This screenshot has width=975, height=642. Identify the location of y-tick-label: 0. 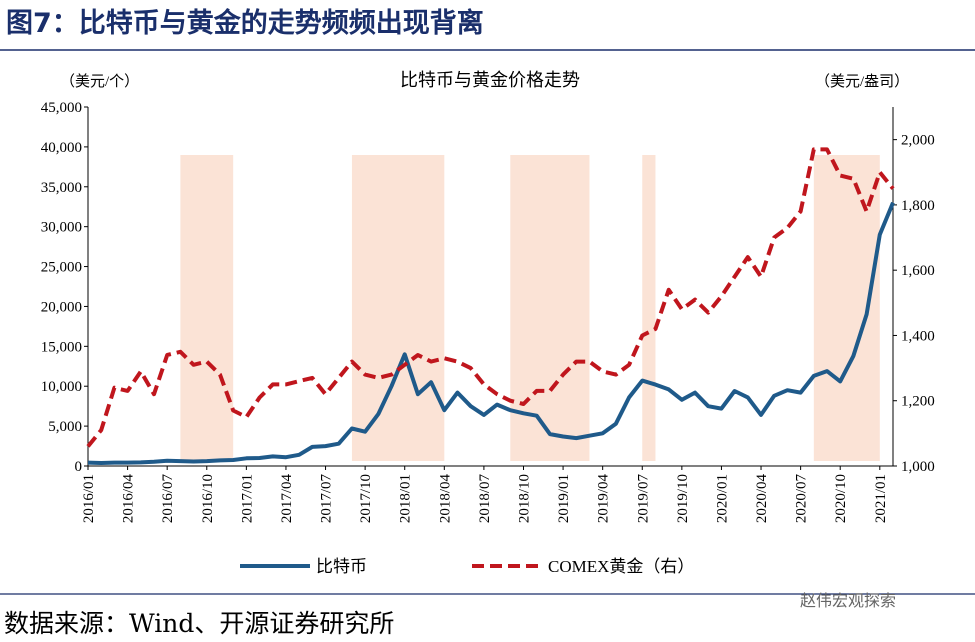
(79, 467).